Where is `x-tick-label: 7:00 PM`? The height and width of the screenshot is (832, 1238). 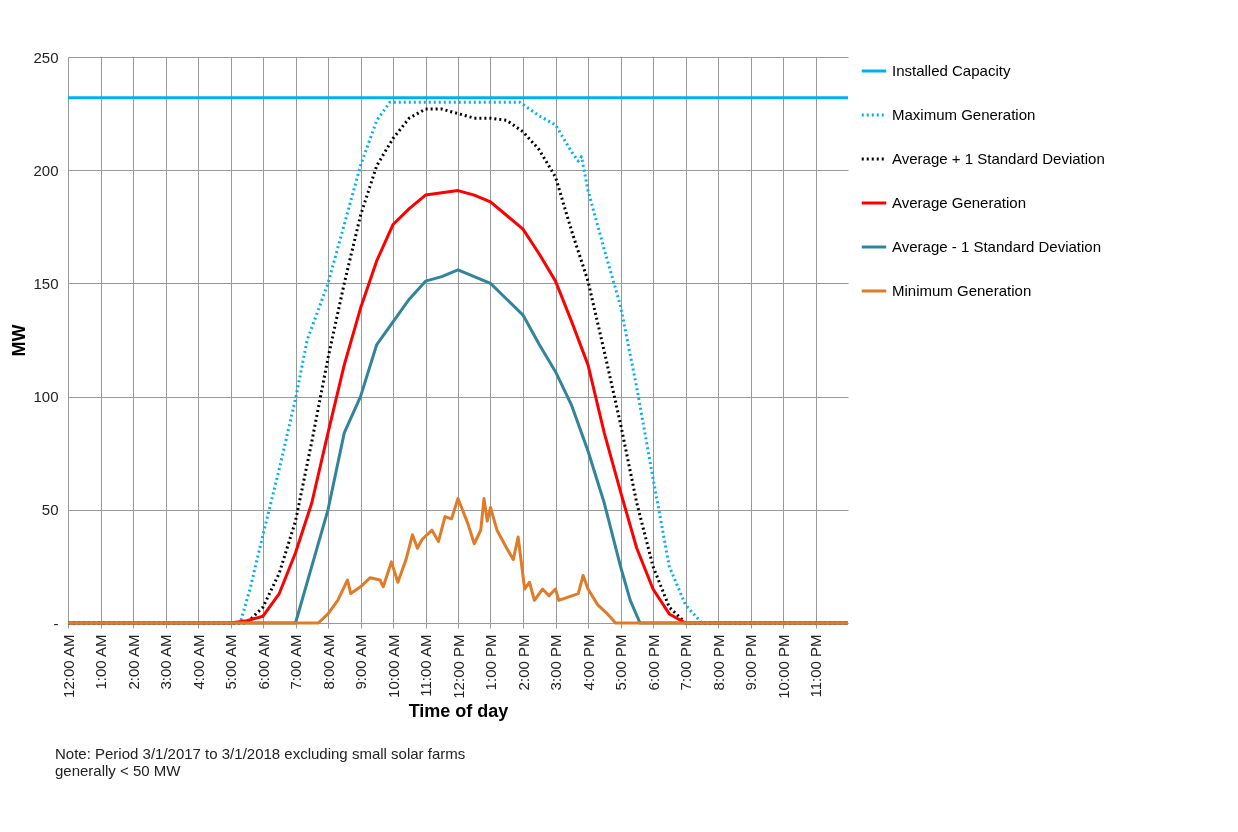 x-tick-label: 7:00 PM is located at coordinates (685, 662).